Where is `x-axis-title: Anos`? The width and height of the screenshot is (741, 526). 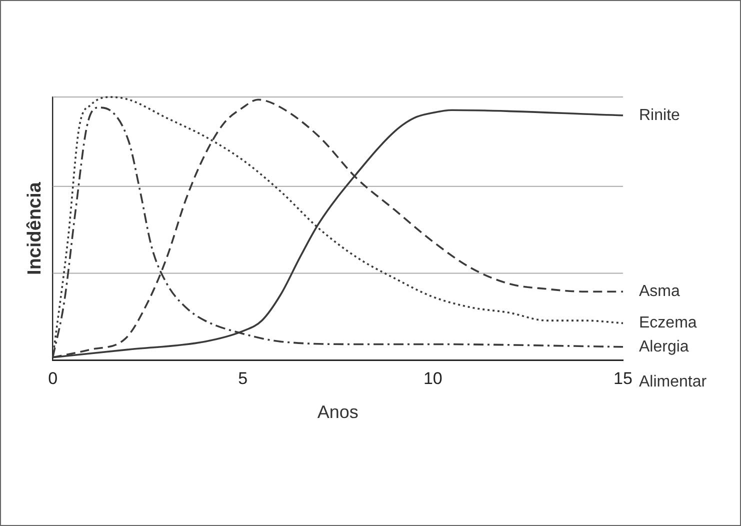
x-axis-title: Anos is located at coordinates (337, 412).